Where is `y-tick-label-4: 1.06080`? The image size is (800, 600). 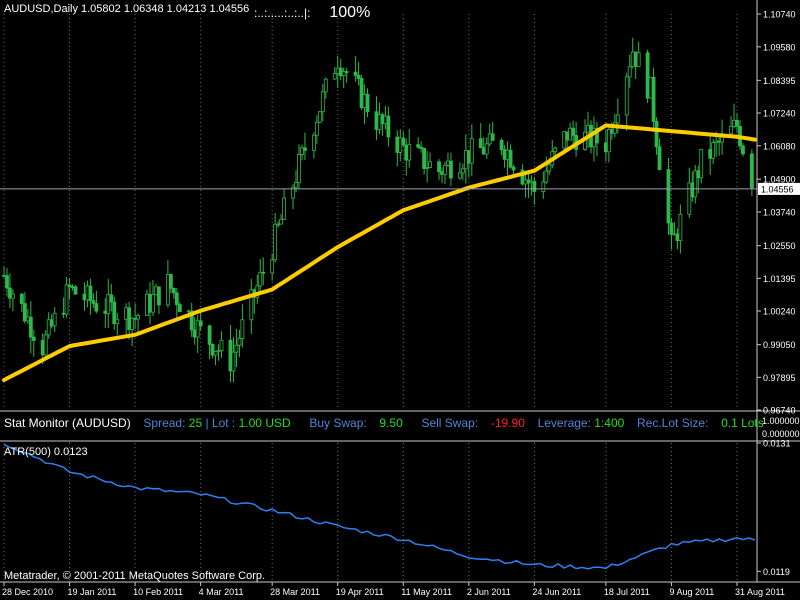
y-tick-label-4: 1.06080 is located at coordinates (779, 146).